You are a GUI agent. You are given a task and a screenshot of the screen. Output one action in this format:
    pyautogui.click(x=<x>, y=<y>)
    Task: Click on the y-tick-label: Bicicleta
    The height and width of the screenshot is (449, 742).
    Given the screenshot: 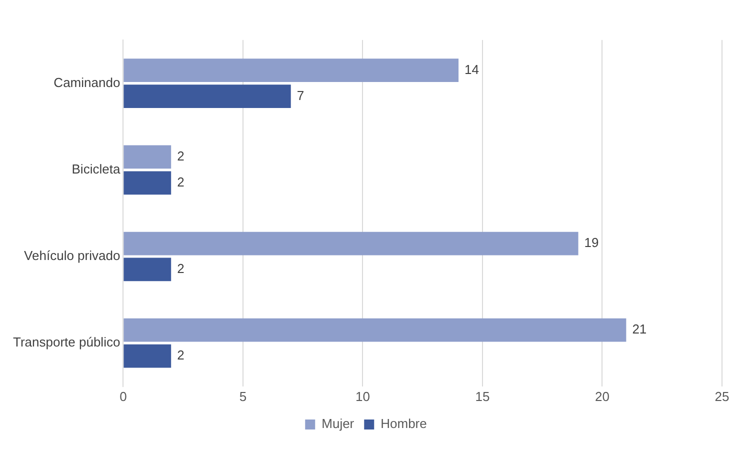 What is the action you would take?
    pyautogui.click(x=96, y=168)
    